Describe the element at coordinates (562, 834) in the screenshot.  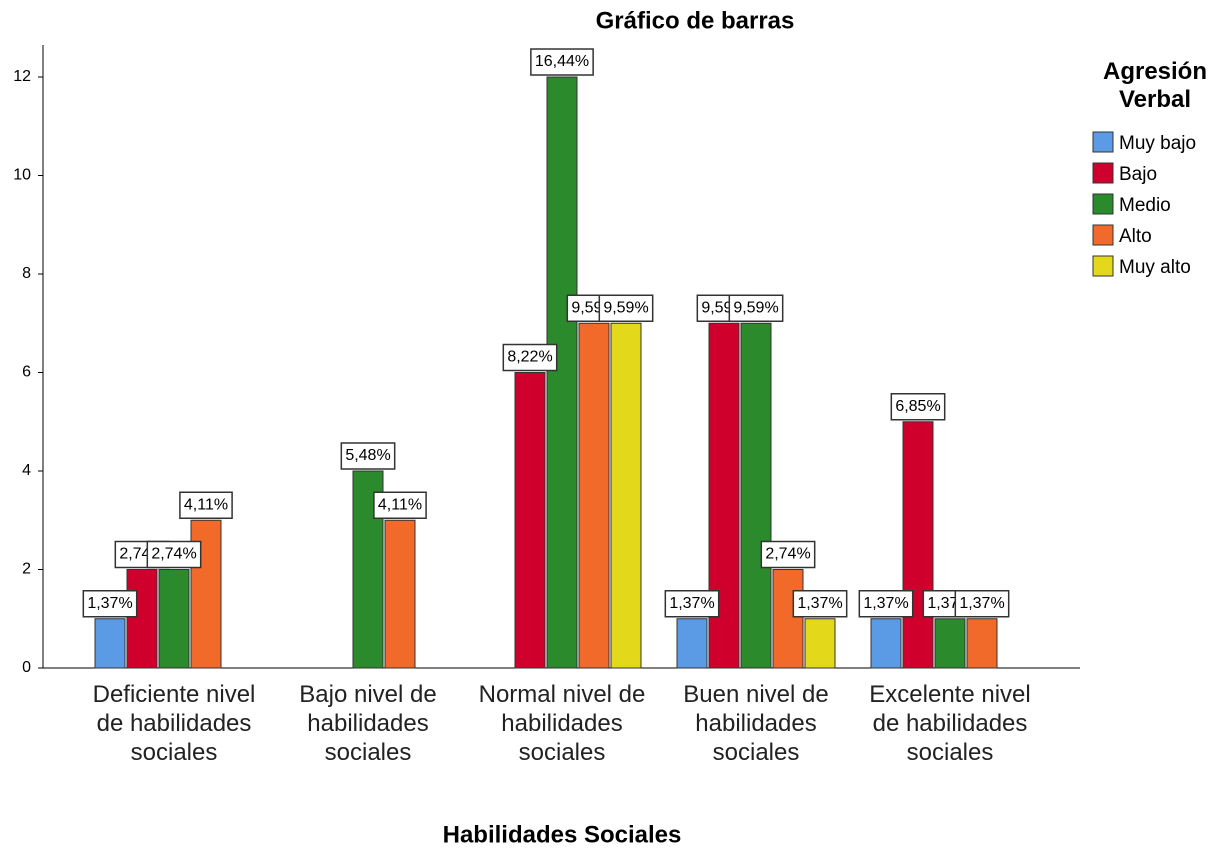
I see `x-axis-label: Habilidades Sociales` at that location.